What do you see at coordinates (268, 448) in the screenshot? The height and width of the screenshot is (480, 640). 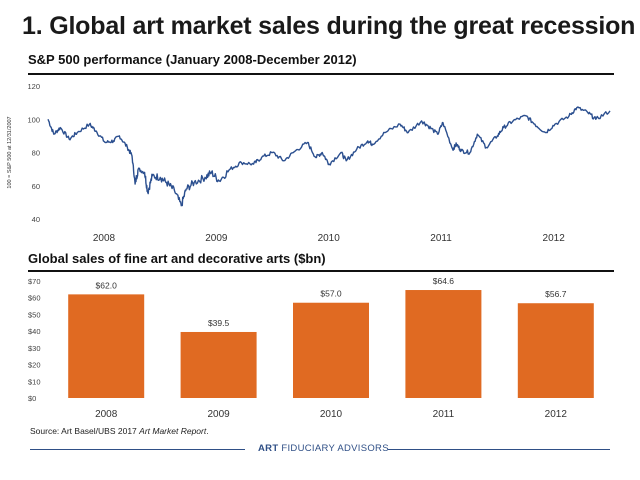 I see `footer-brand-bold: ART` at bounding box center [268, 448].